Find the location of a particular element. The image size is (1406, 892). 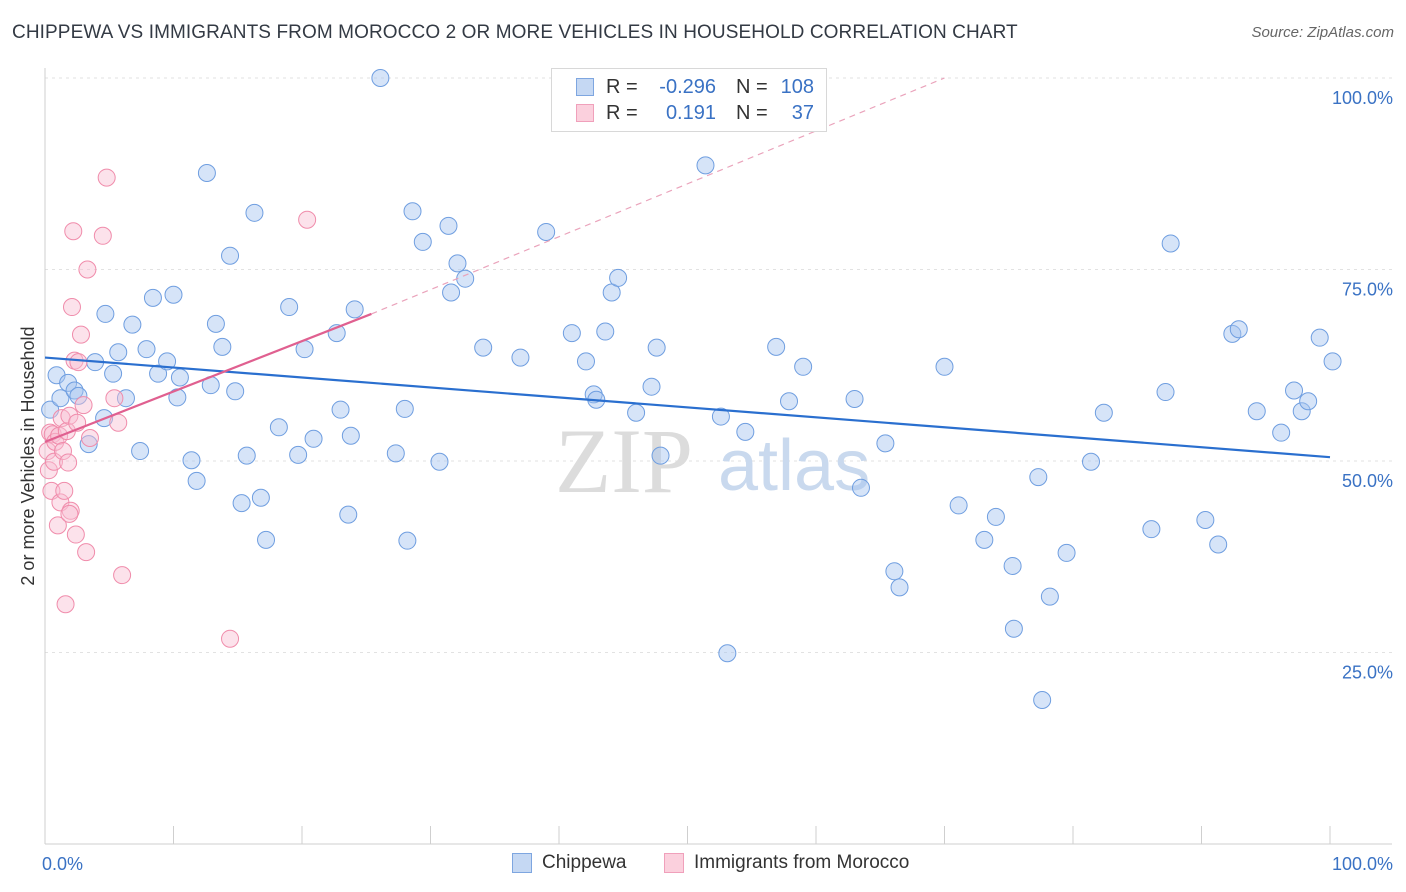

x-tick-label-right: 100.0% is located at coordinates (1362, 864).